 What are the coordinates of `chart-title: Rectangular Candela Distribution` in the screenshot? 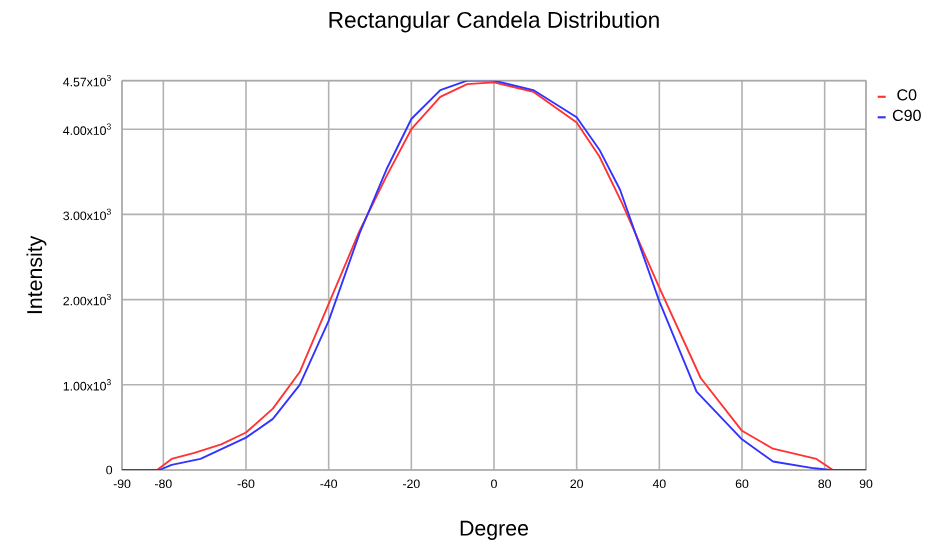 It's located at (494, 22).